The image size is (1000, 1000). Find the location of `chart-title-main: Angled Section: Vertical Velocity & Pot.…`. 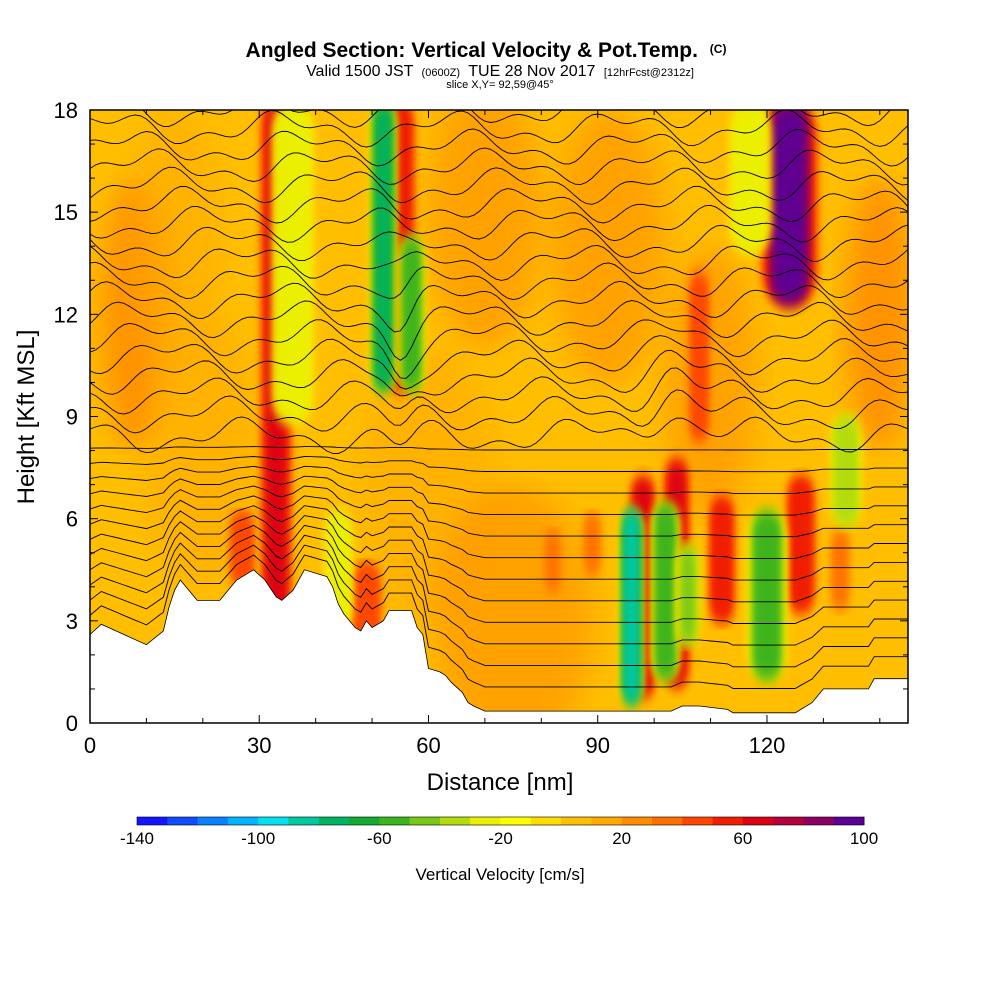

chart-title-main: Angled Section: Vertical Velocity & Pot.… is located at coordinates (472, 50).